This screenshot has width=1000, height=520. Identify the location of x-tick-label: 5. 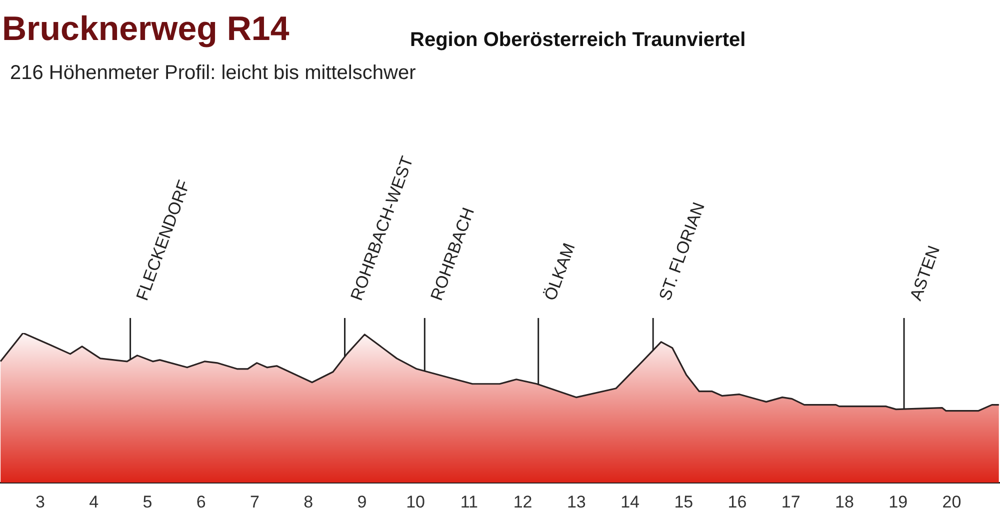
(147, 502).